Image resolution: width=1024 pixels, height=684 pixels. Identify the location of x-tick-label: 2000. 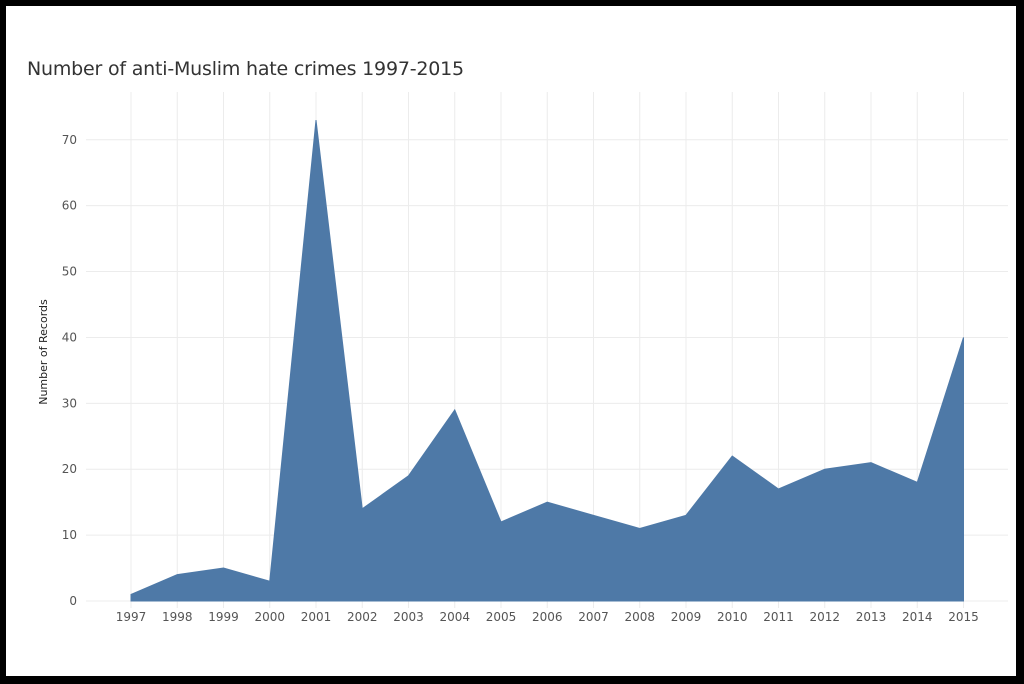
(269, 617).